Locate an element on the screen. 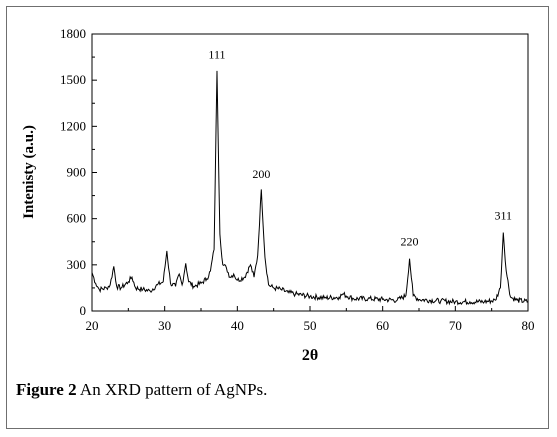 This screenshot has height=437, width=557. x-tick-label: 30 is located at coordinates (164, 325).